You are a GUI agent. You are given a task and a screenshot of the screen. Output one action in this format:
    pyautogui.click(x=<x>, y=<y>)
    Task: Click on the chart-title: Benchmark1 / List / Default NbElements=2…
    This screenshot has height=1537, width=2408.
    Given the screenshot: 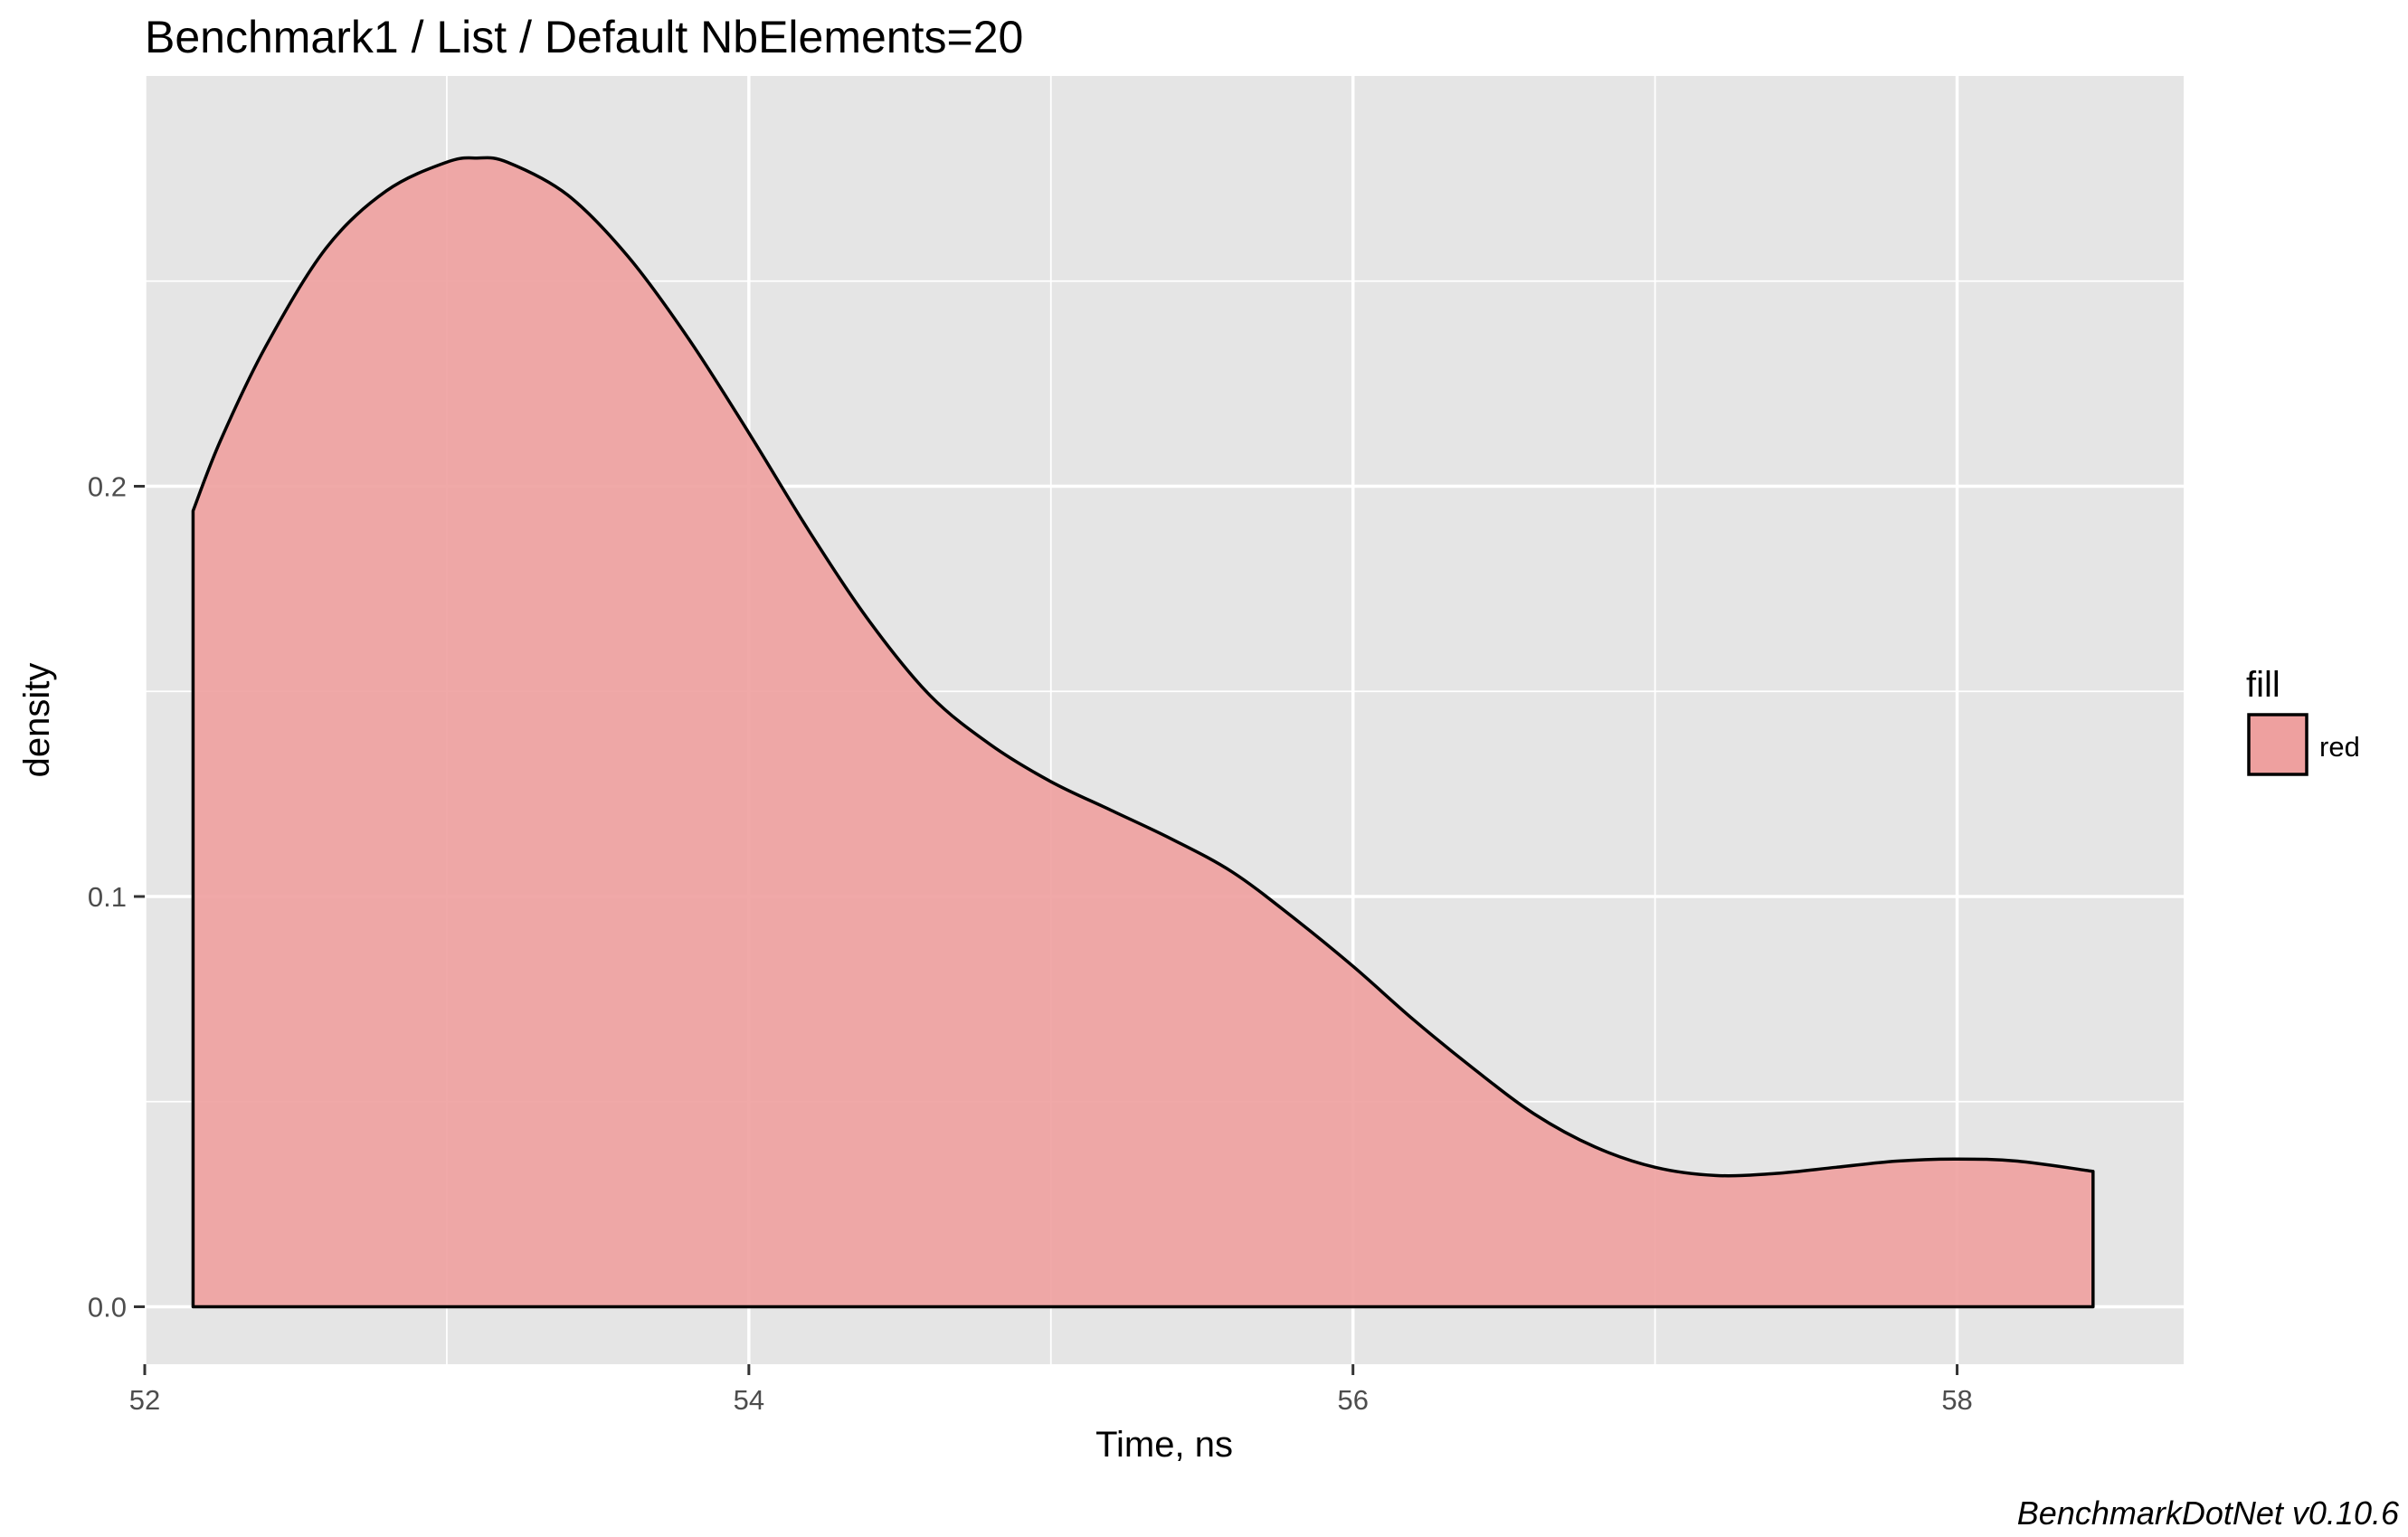 What is the action you would take?
    pyautogui.click(x=584, y=37)
    